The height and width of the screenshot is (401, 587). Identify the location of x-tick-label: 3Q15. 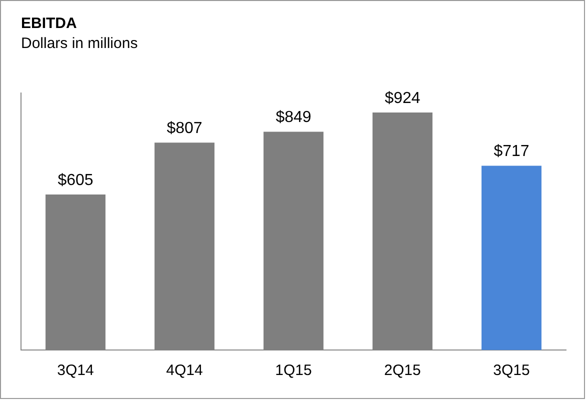
(511, 371).